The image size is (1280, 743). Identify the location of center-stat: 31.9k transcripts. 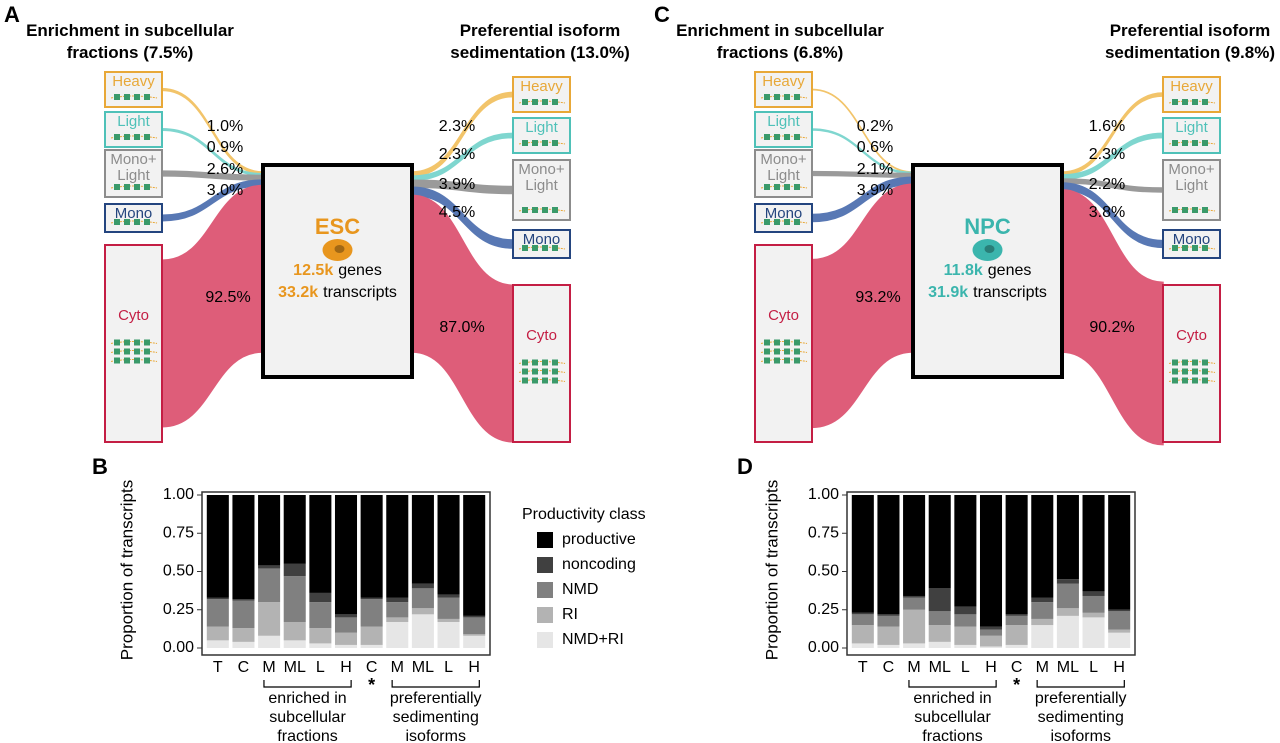
(987, 292).